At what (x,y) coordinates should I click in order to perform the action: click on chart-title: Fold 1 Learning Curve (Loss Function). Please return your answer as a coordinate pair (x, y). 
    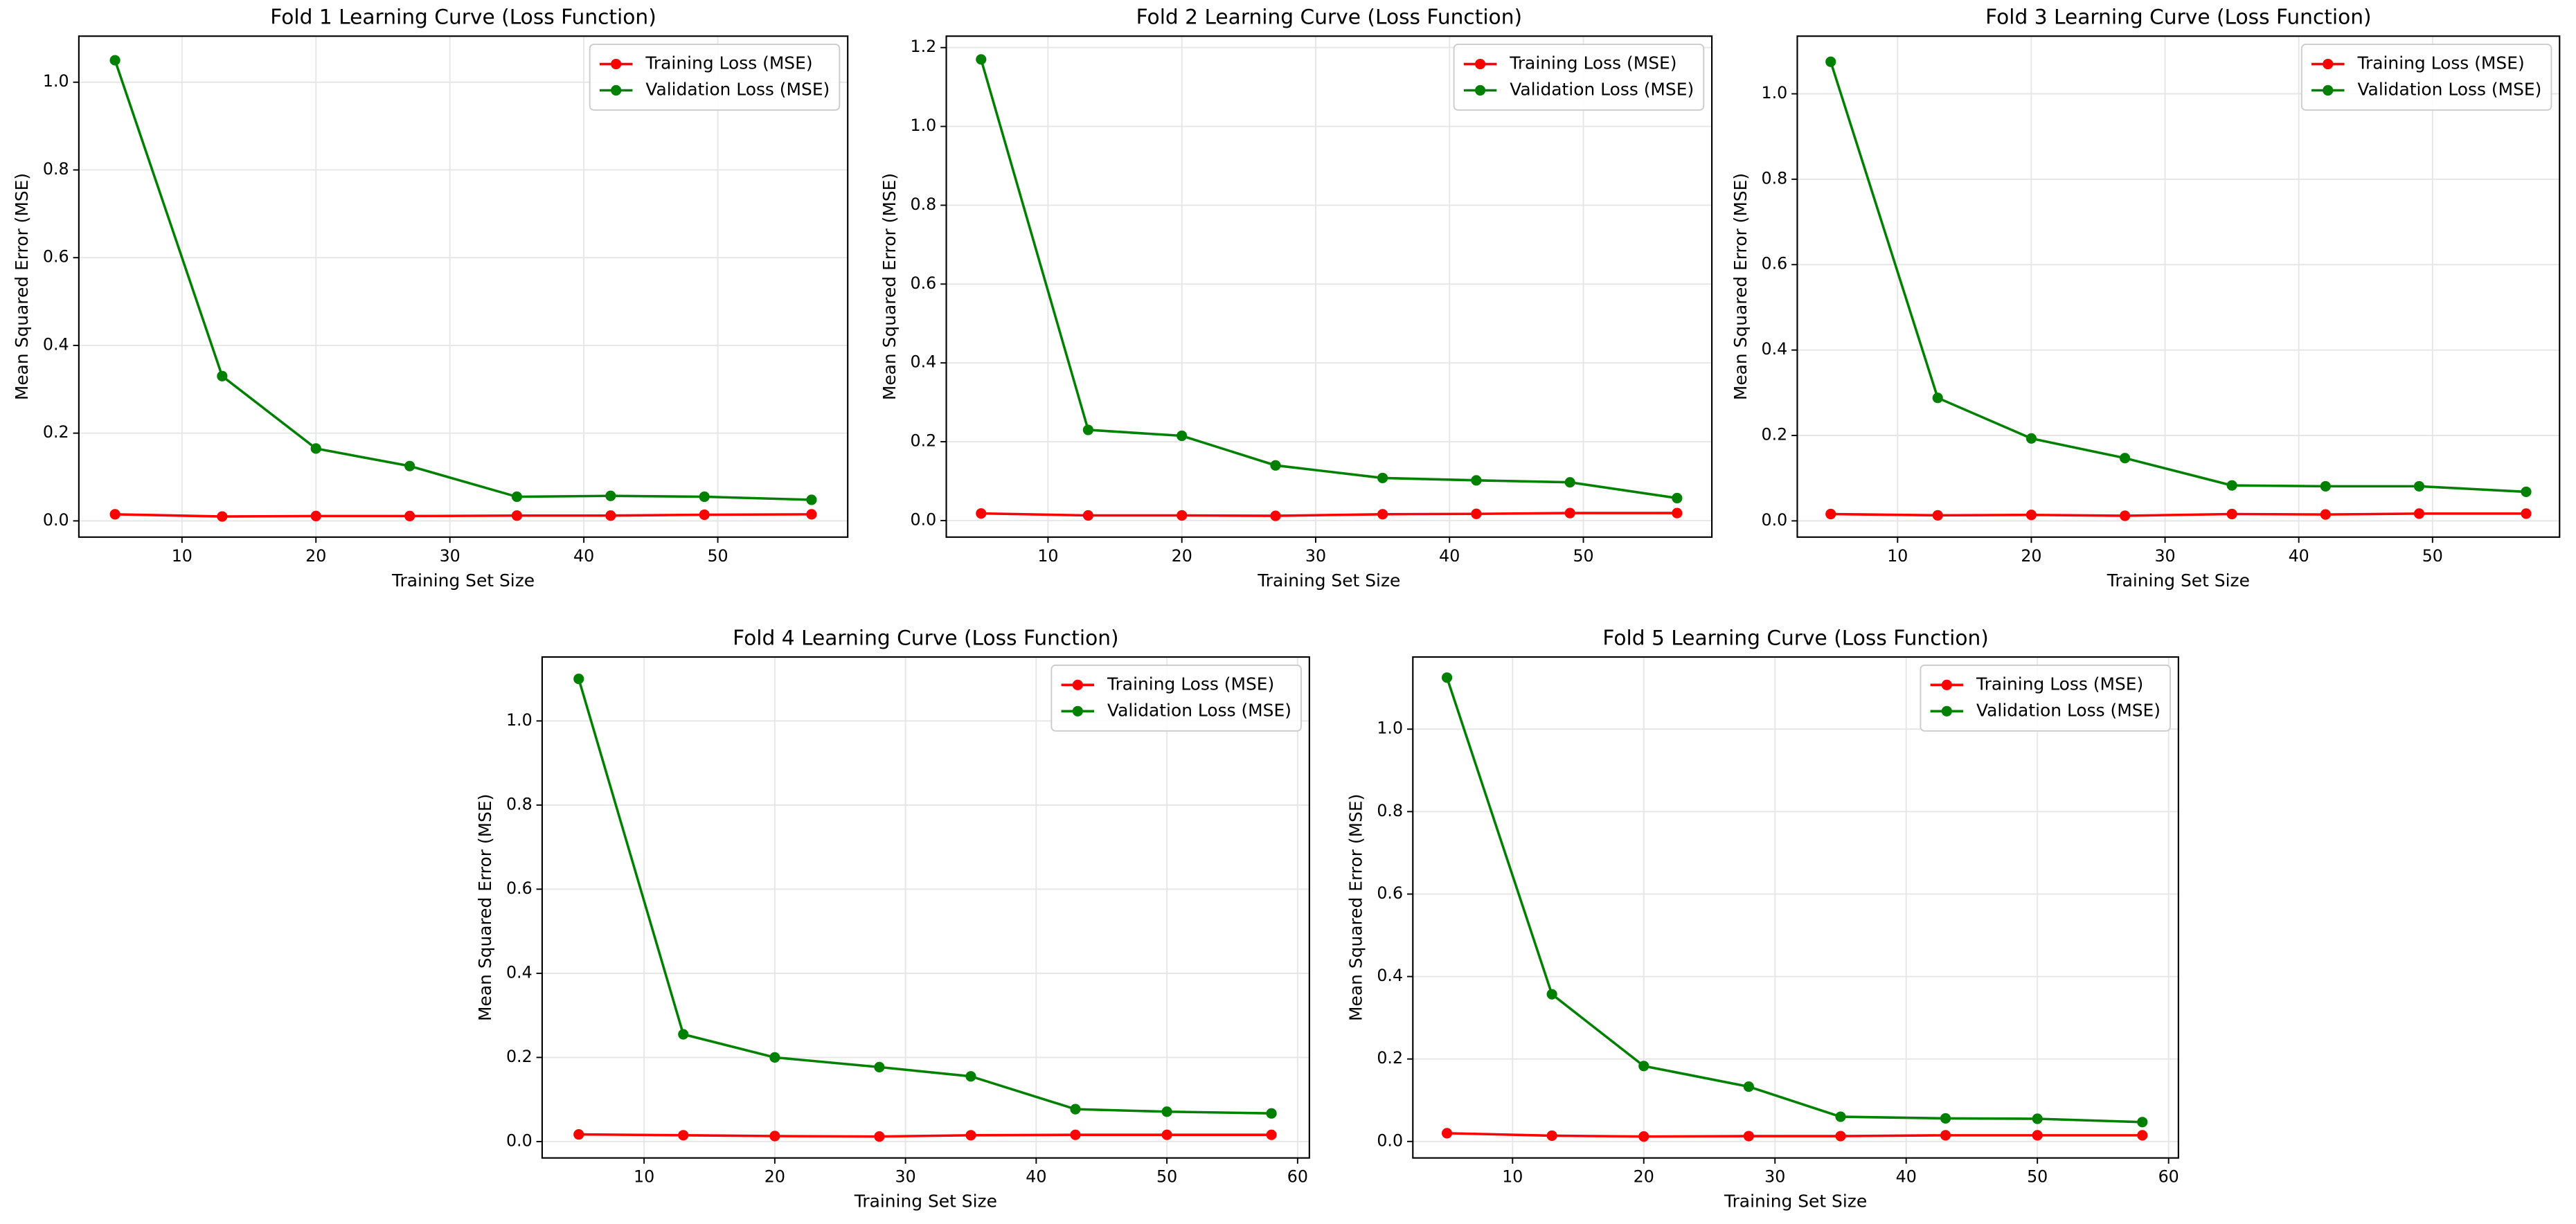
    Looking at the image, I should click on (463, 17).